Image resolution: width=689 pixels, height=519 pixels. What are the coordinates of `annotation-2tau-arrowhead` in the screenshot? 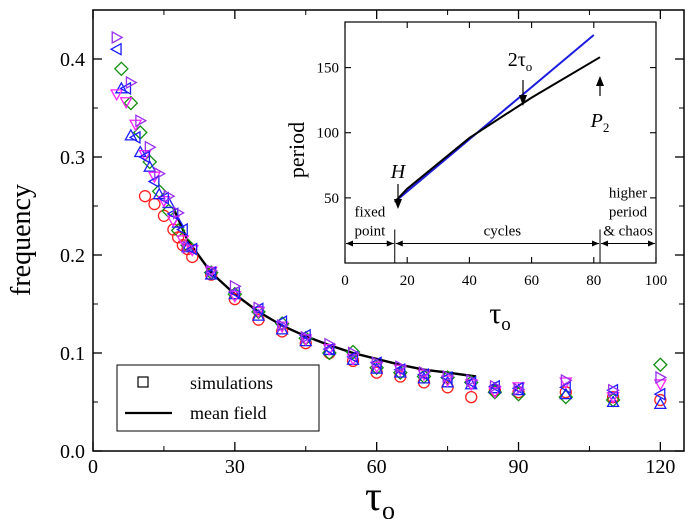 It's located at (523, 100).